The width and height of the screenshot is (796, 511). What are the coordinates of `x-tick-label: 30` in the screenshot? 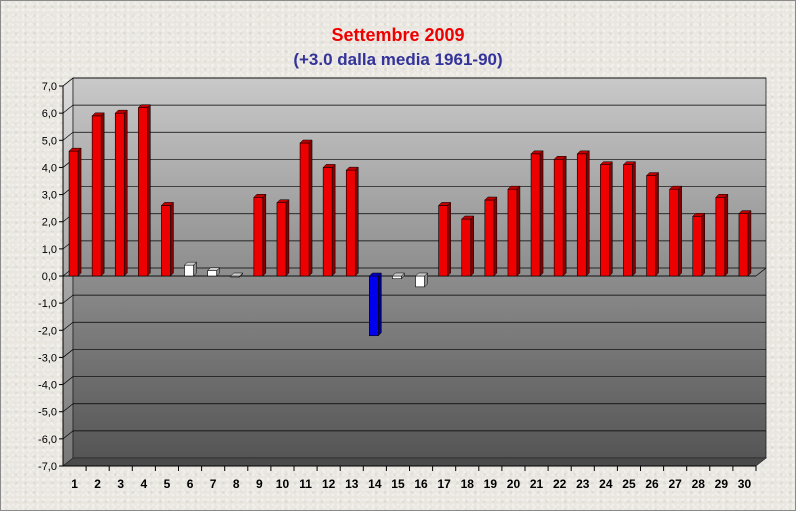 It's located at (745, 484).